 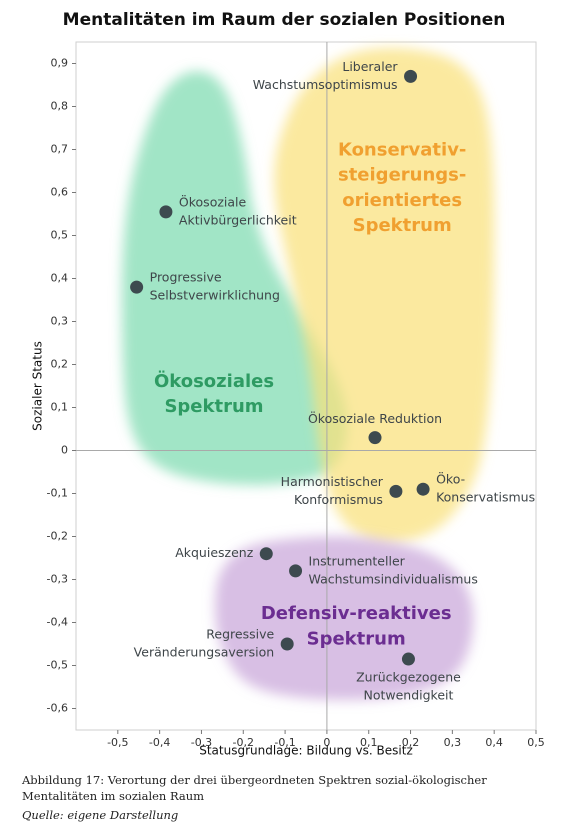 What do you see at coordinates (201, 742) in the screenshot?
I see `x-tick-label: -0,3` at bounding box center [201, 742].